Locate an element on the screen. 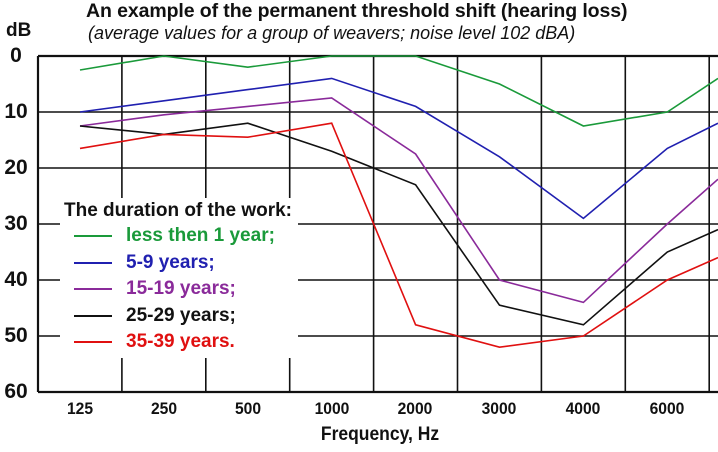 Image resolution: width=718 pixels, height=452 pixels. x-tick: 4000 is located at coordinates (583, 408).